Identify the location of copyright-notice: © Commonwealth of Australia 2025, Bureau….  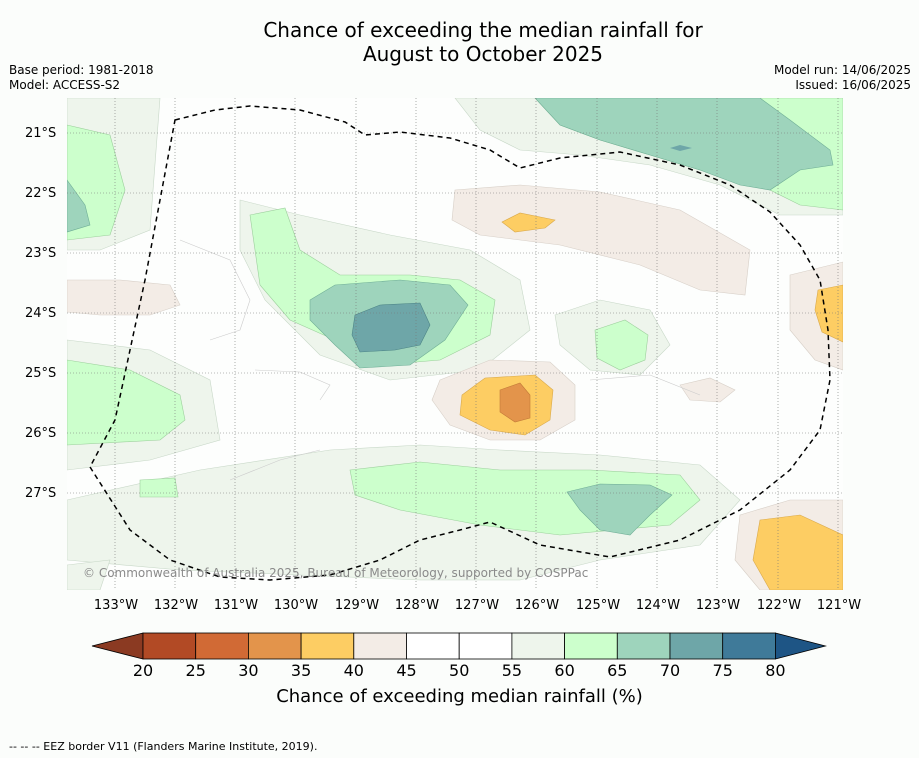
(336, 573).